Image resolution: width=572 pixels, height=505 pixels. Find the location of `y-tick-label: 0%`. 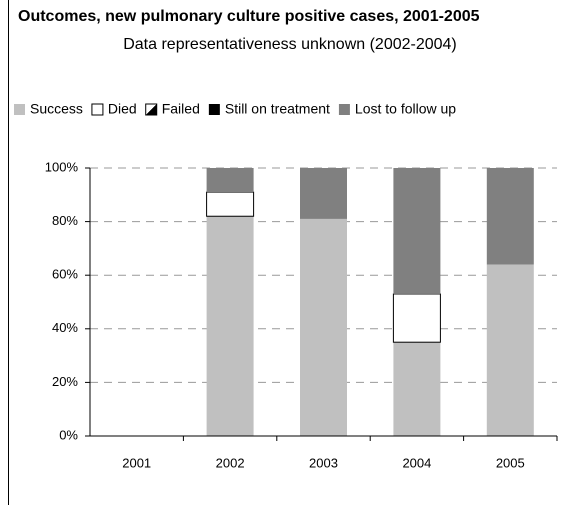

y-tick-label: 0% is located at coordinates (68, 434).